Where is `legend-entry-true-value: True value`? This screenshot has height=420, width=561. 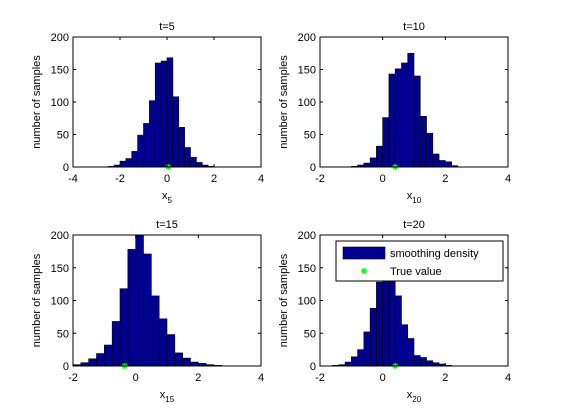
legend-entry-true-value: True value is located at coordinates (416, 272).